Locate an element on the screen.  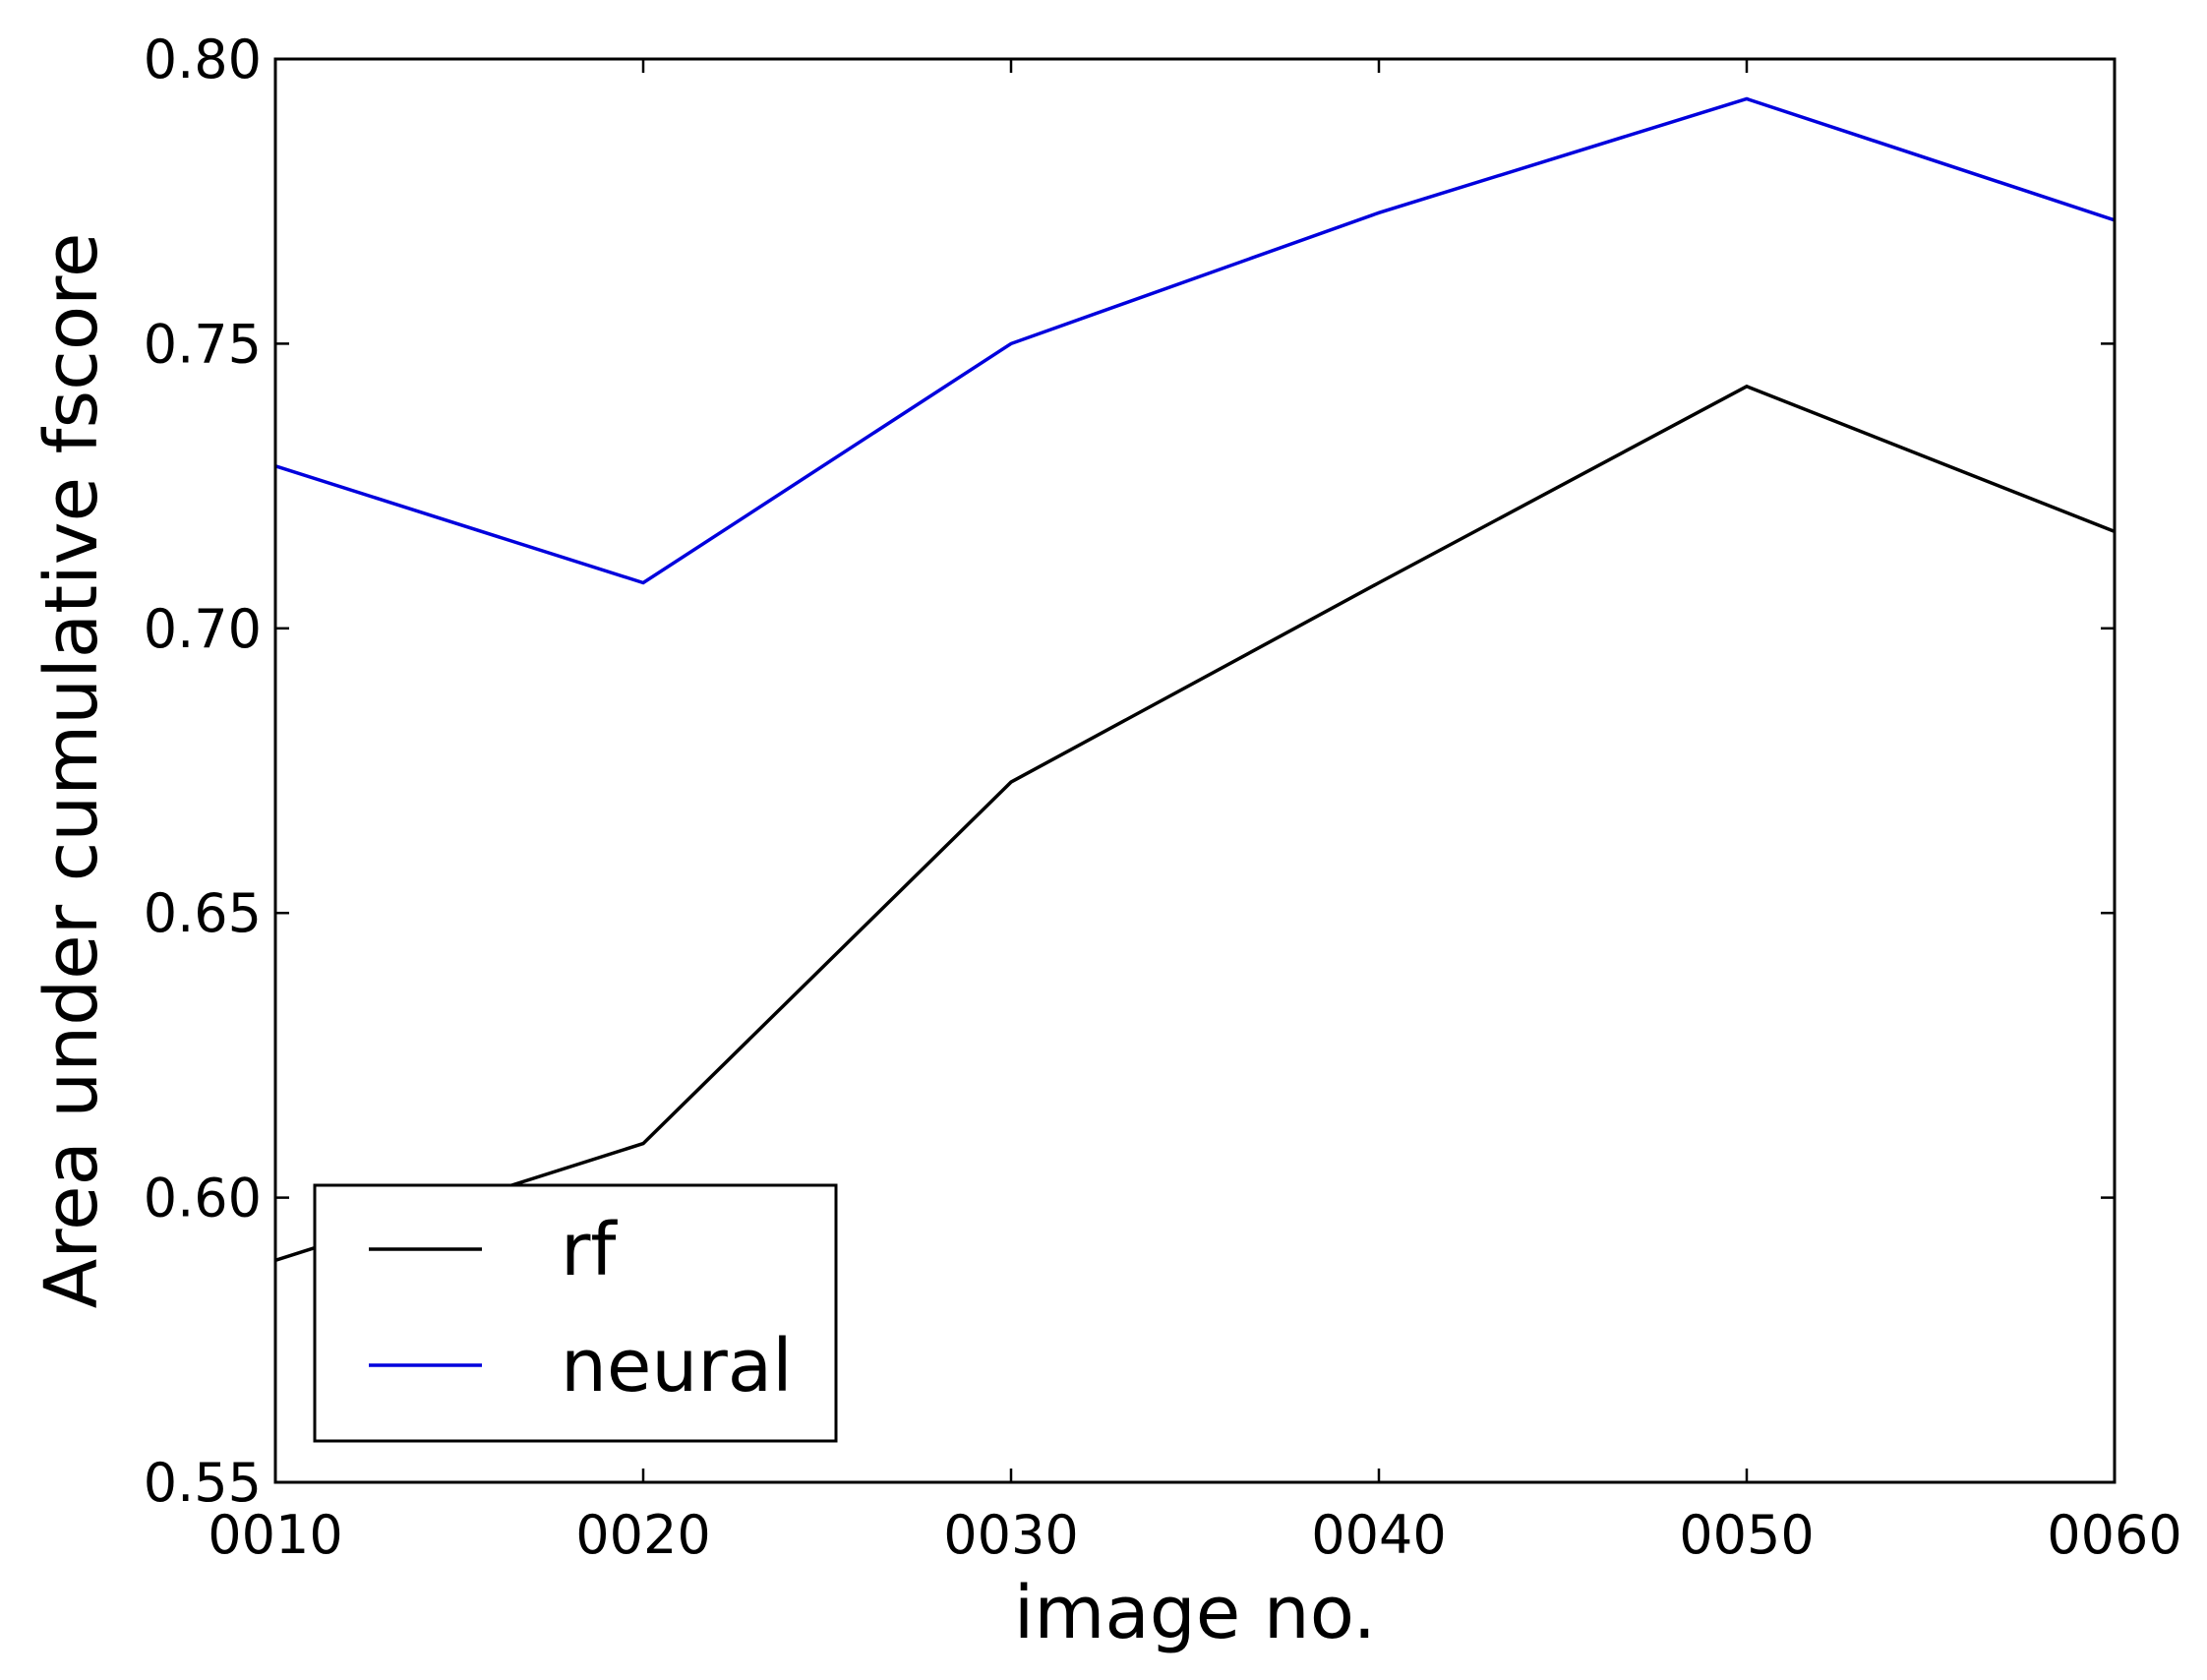
x-tick-label: 0050 is located at coordinates (1746, 1535).